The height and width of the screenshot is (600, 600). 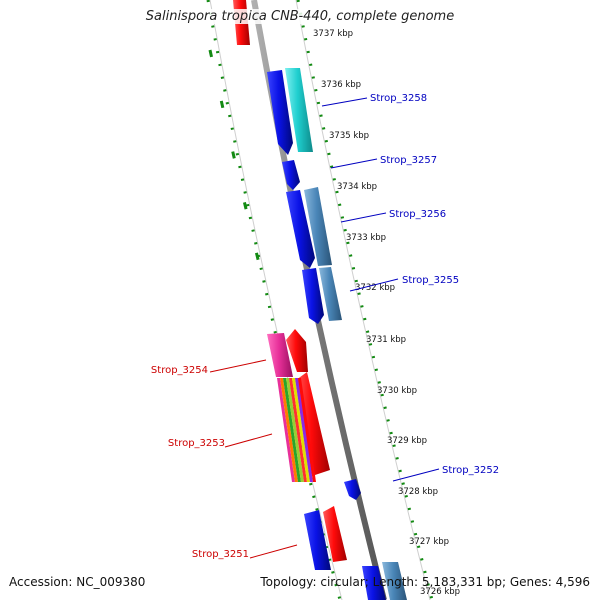 What do you see at coordinates (220, 554) in the screenshot?
I see `left-gene-label: Strop_3251` at bounding box center [220, 554].